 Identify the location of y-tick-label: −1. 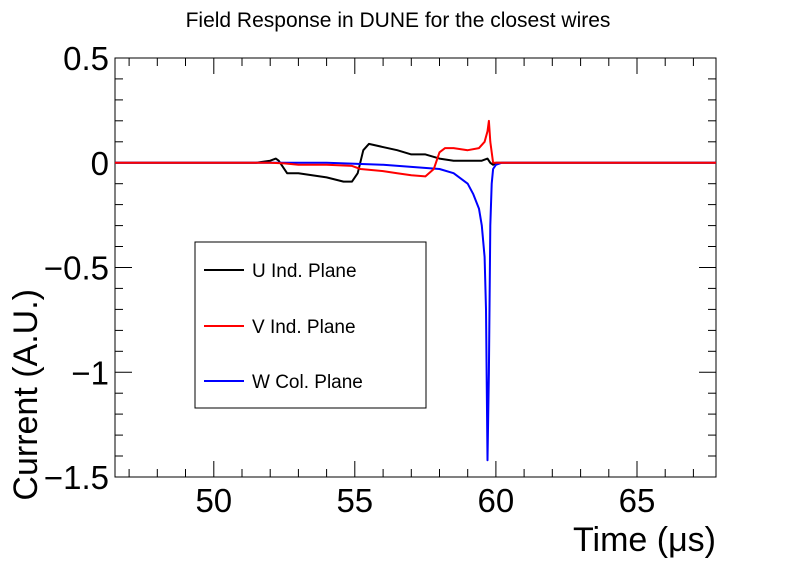
(90, 372).